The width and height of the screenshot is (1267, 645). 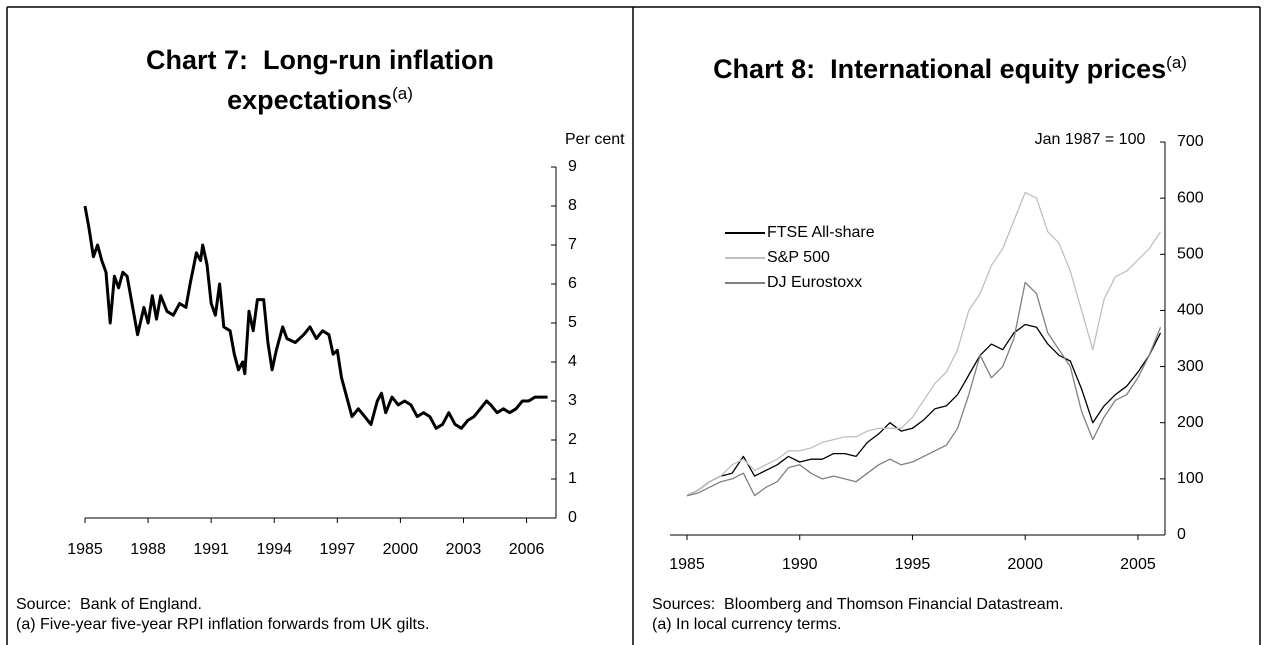 I want to click on y-tick-label: 3, so click(x=572, y=400).